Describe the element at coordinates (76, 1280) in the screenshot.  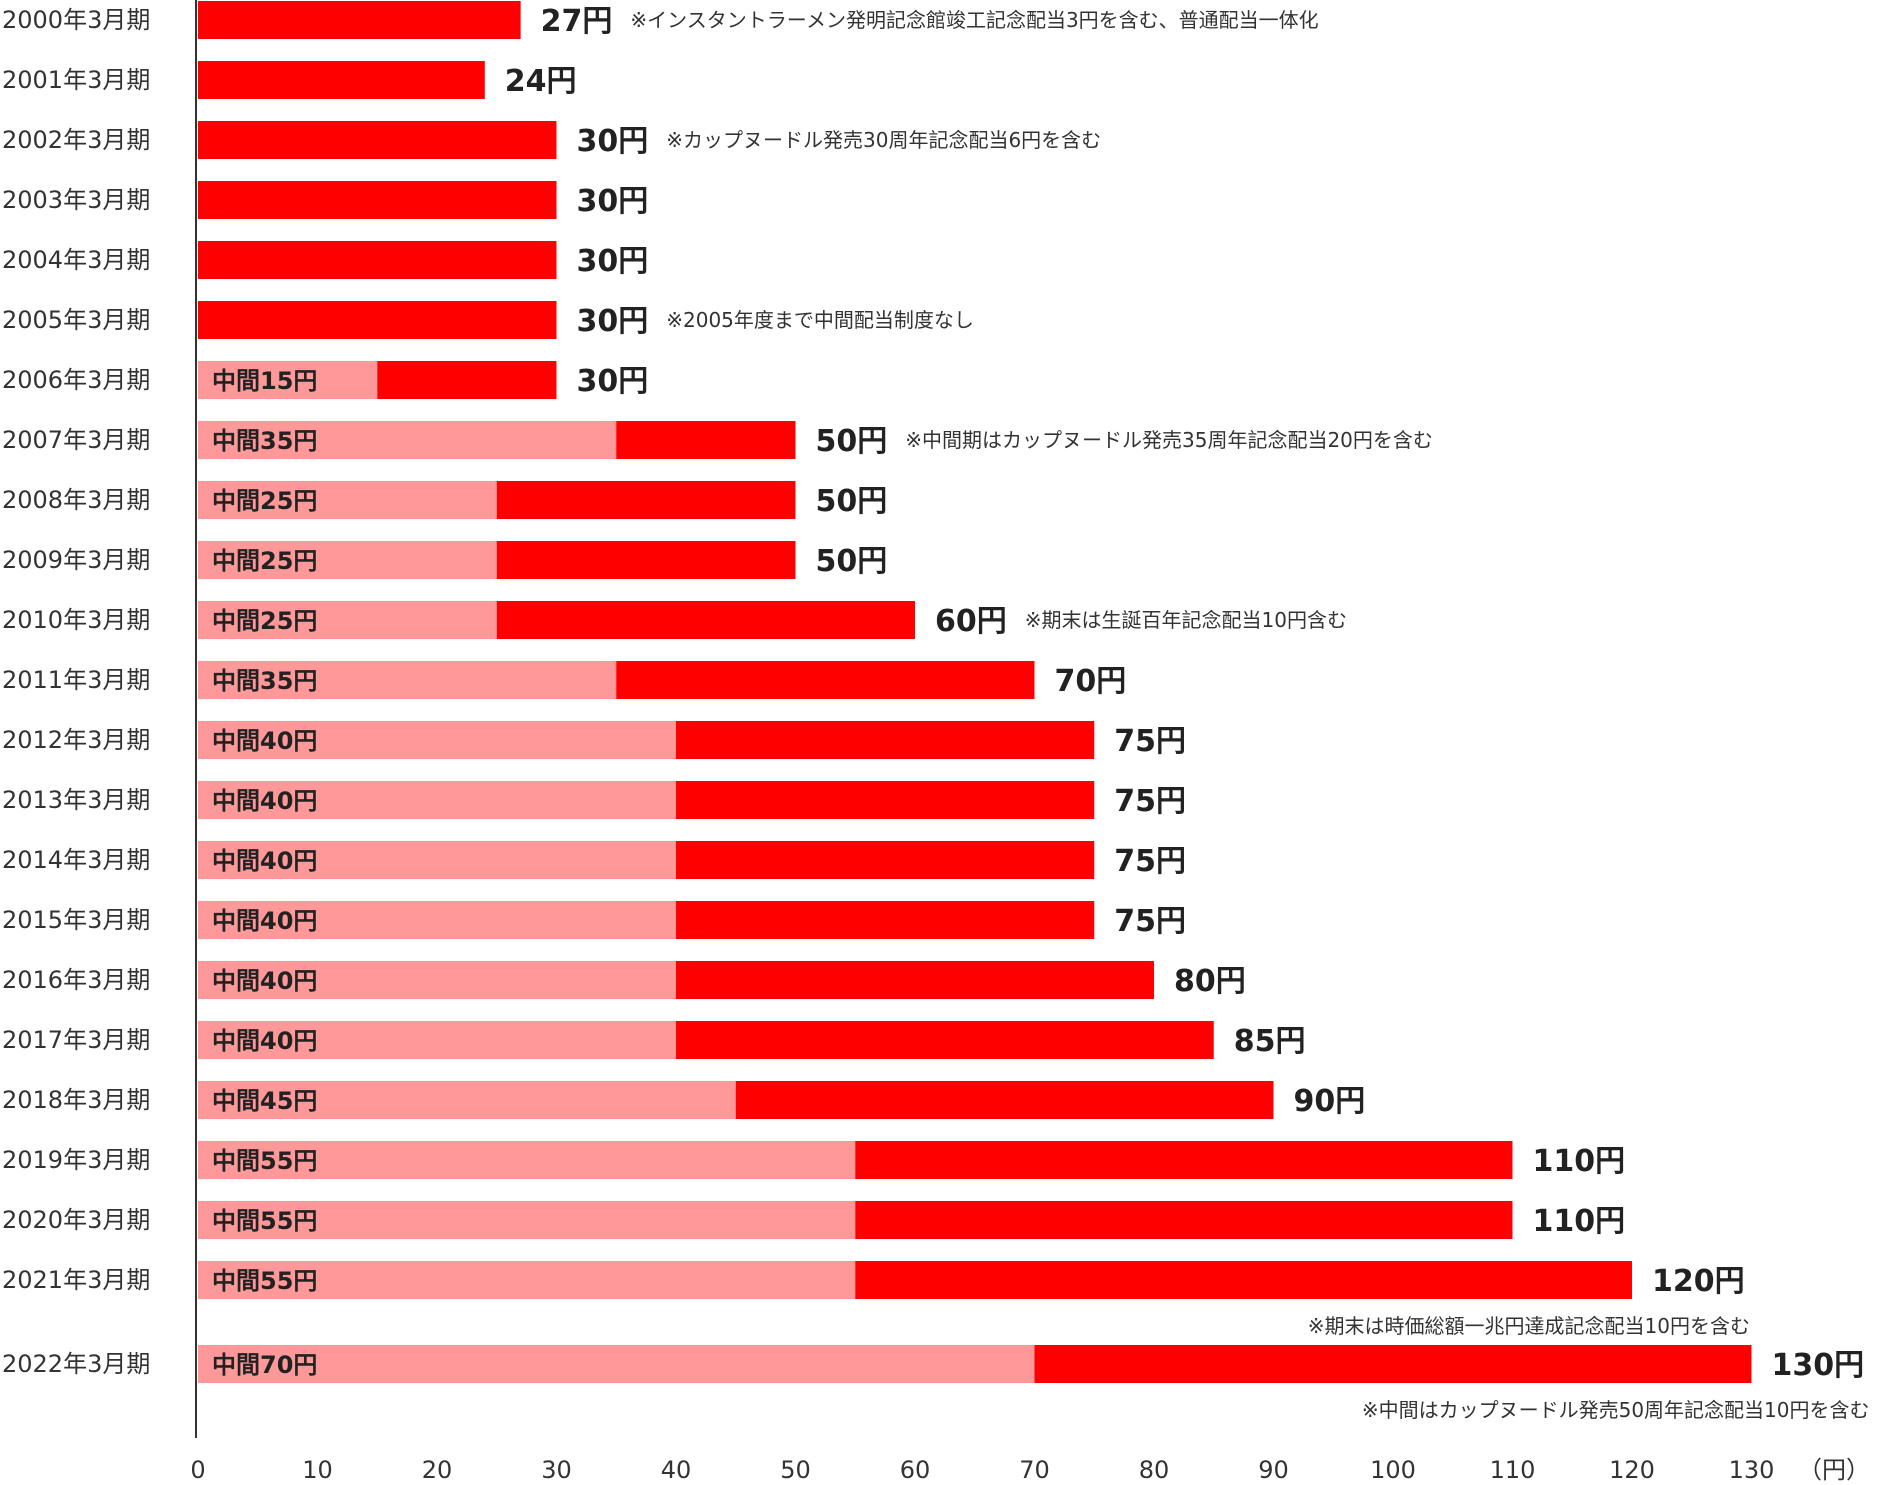
I see `category-label: 2021年3月期` at that location.